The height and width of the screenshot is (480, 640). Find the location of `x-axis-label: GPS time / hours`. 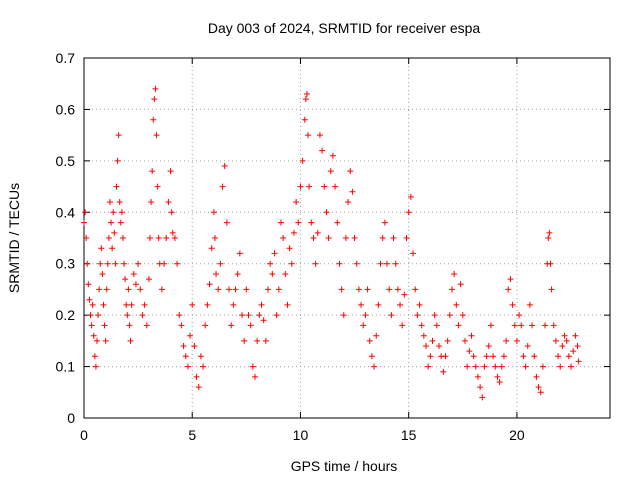

x-axis-label: GPS time / hours is located at coordinates (344, 466).